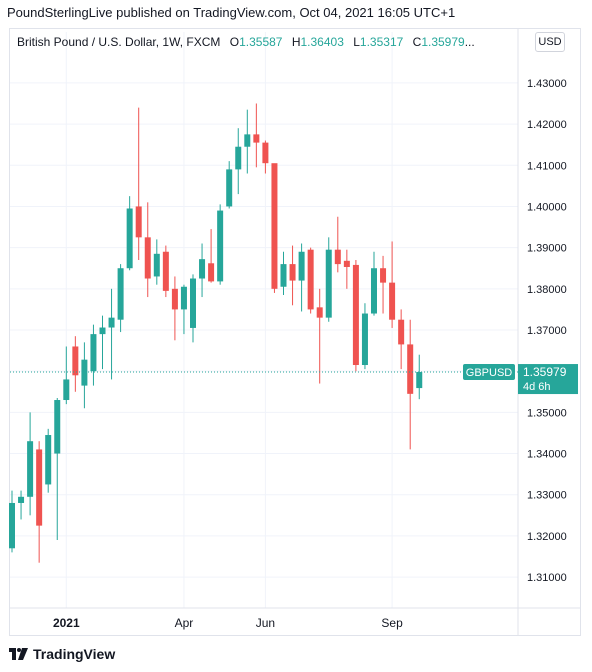 This screenshot has width=592, height=672. I want to click on legend-high-label: H, so click(296, 42).